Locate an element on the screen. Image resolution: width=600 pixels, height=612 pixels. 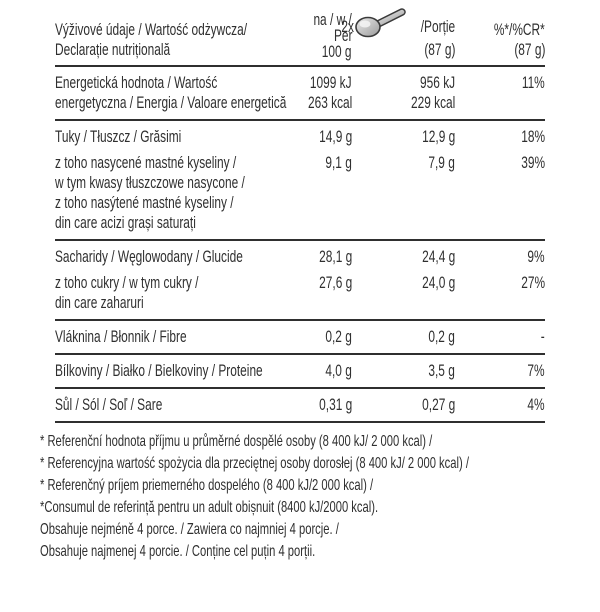
per100-line: Per is located at coordinates (342, 35).